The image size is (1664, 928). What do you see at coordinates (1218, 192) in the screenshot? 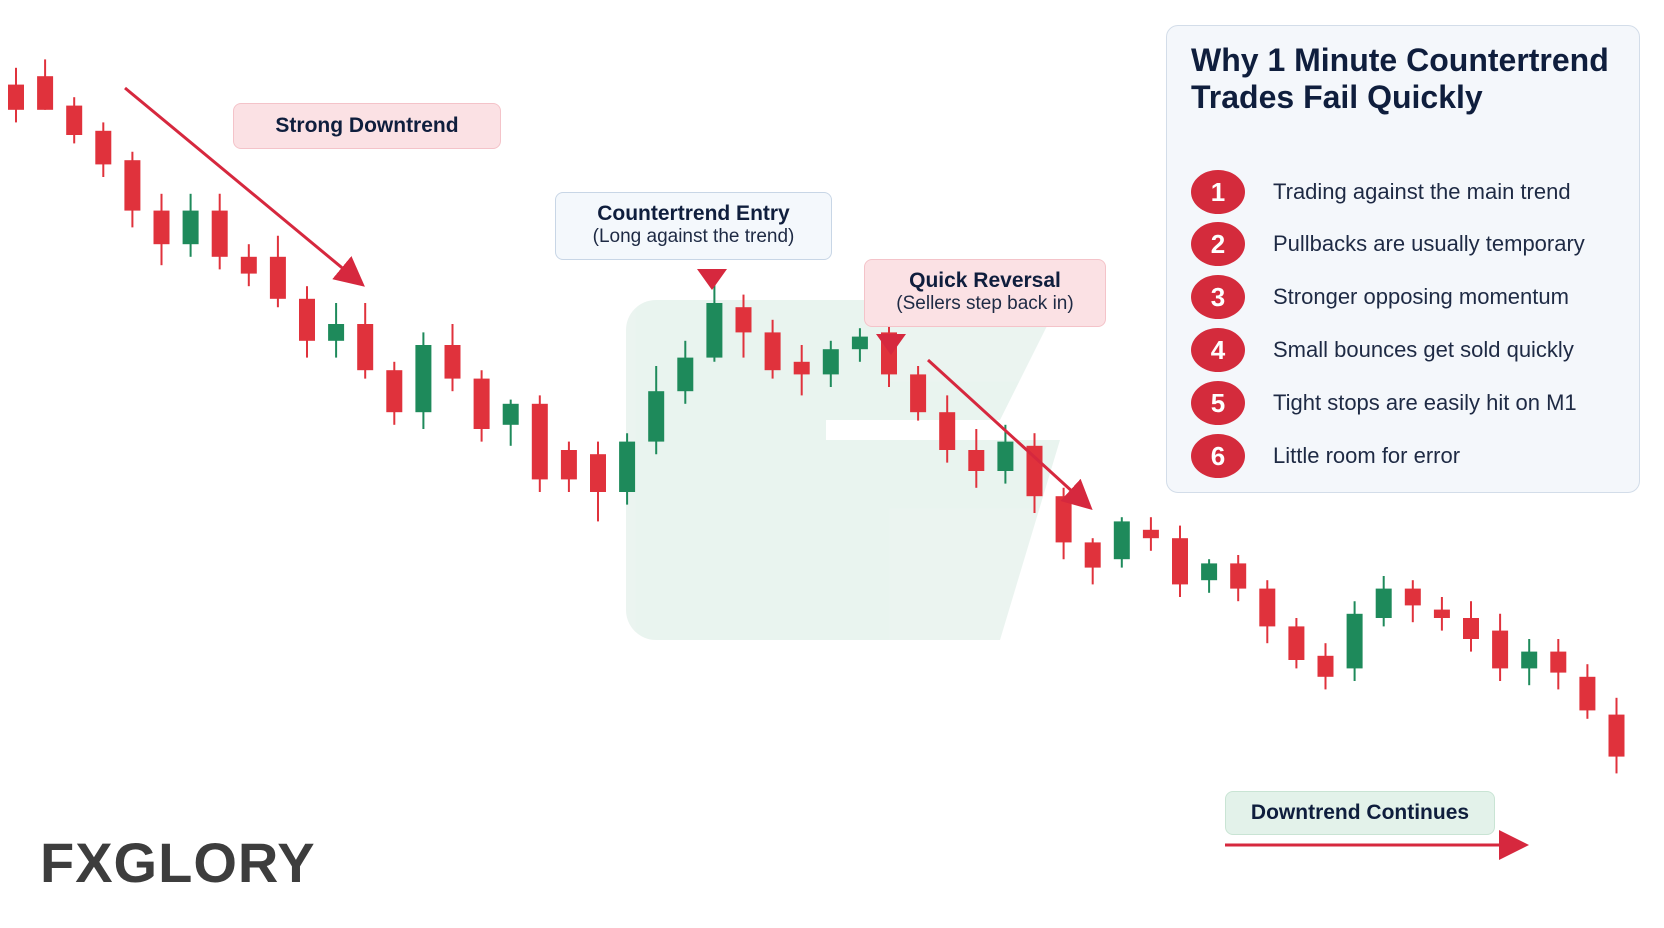
I see `reason-number-badge: 1` at bounding box center [1218, 192].